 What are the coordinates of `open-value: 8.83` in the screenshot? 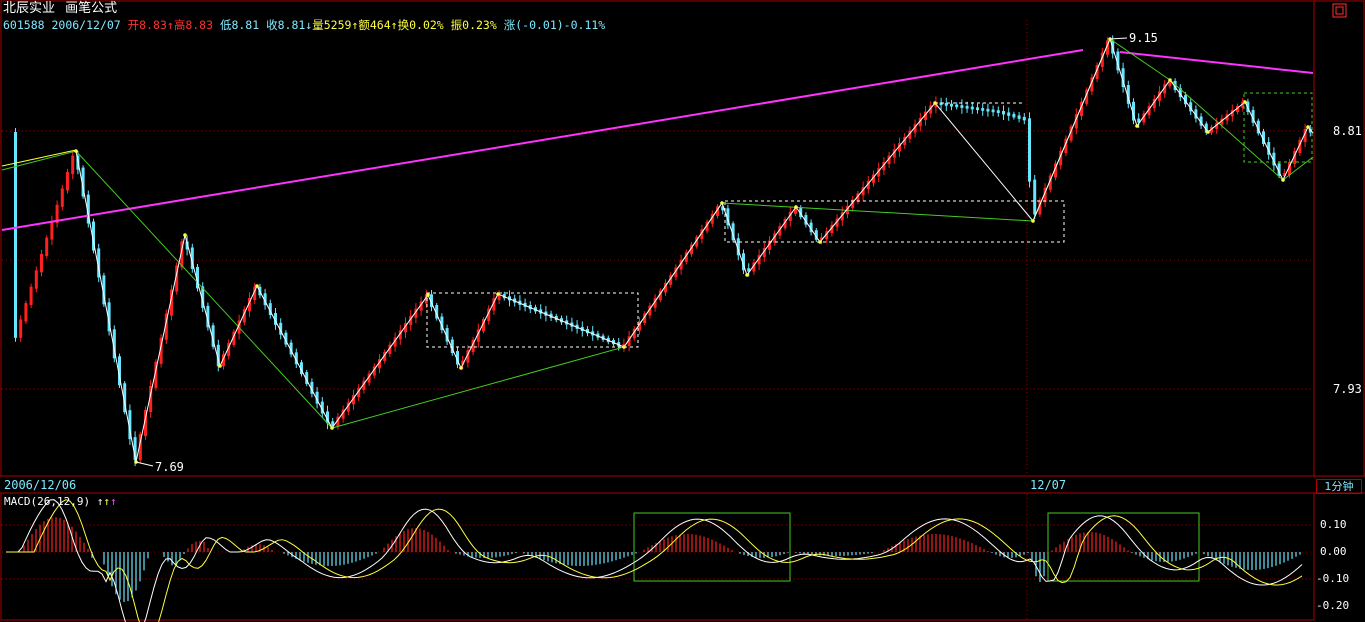 It's located at (153, 25).